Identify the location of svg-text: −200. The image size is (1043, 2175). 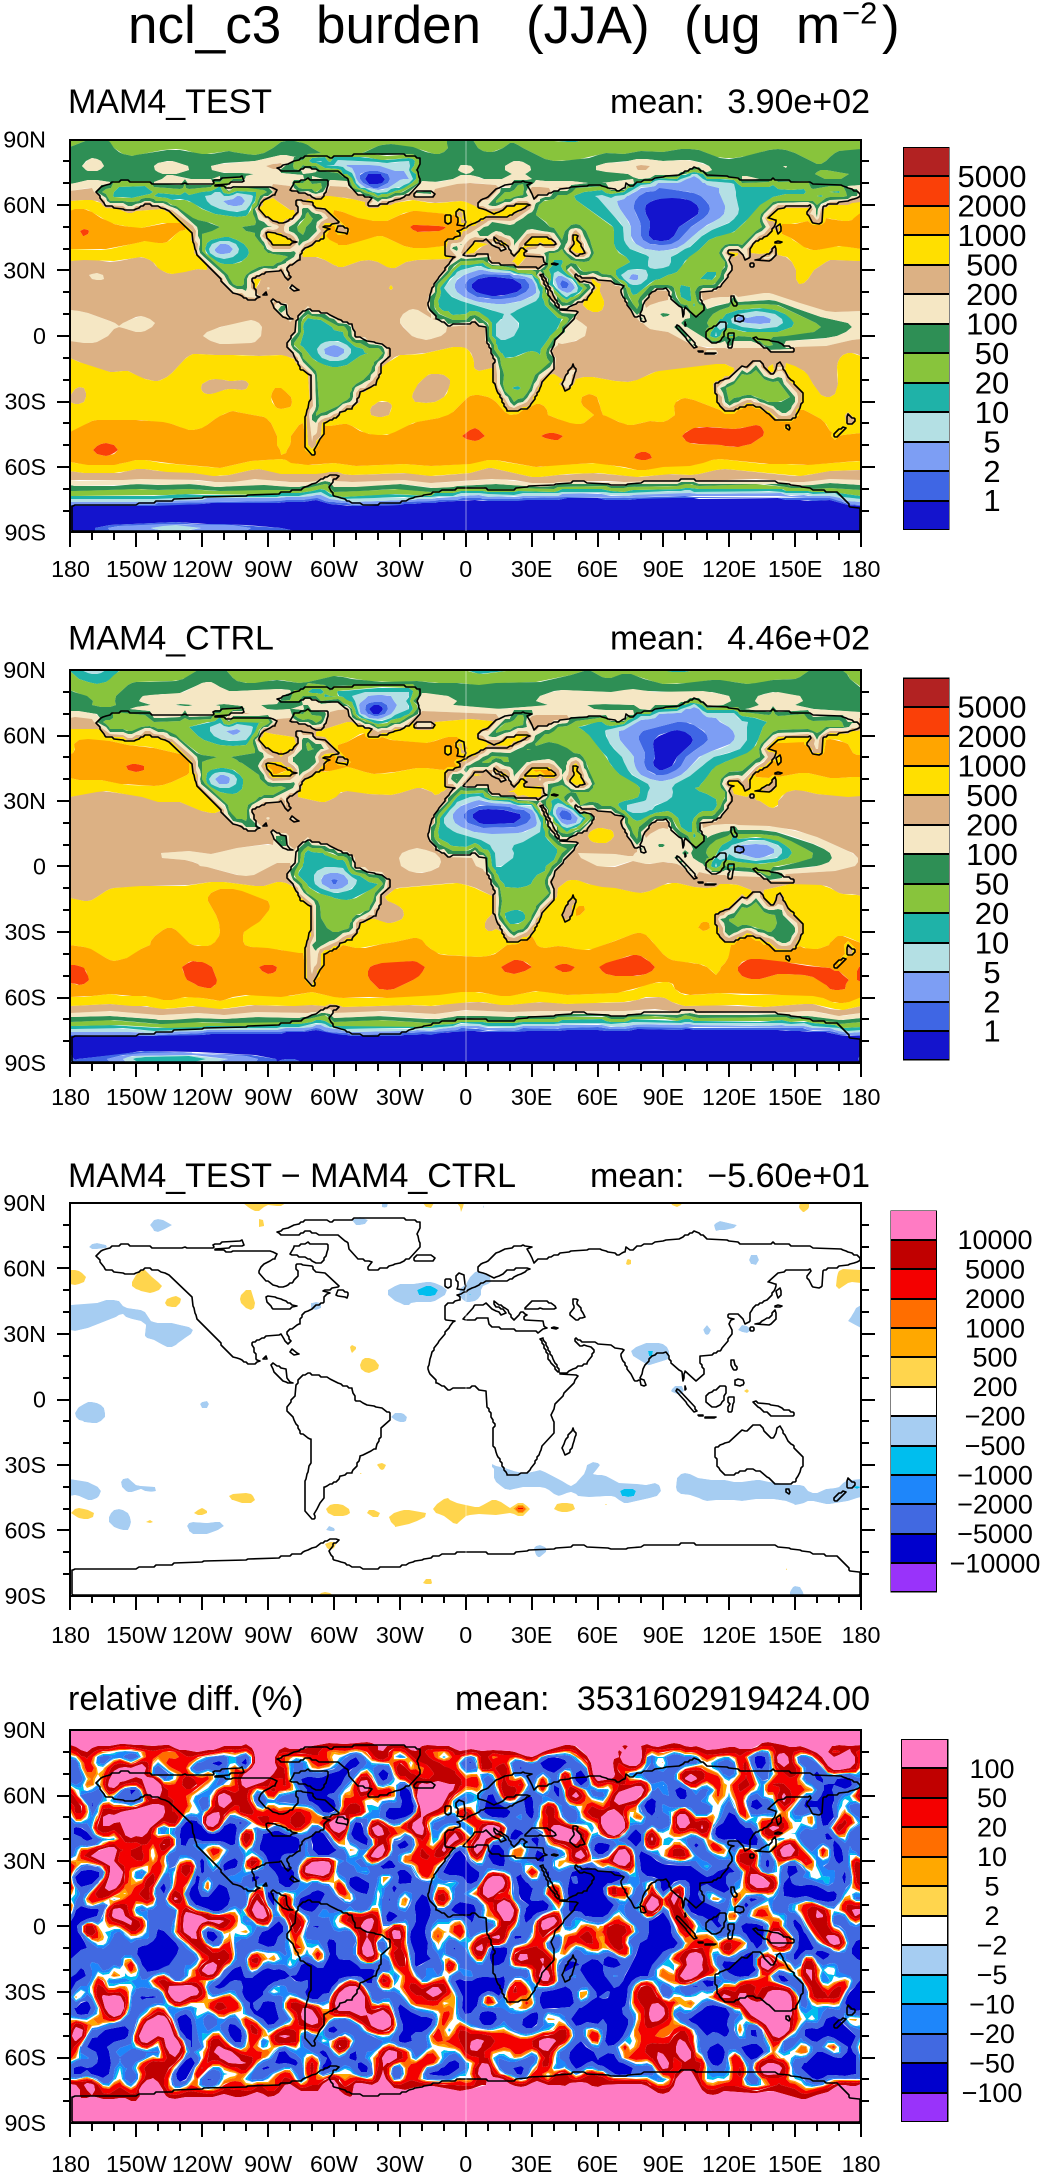
(995, 1416).